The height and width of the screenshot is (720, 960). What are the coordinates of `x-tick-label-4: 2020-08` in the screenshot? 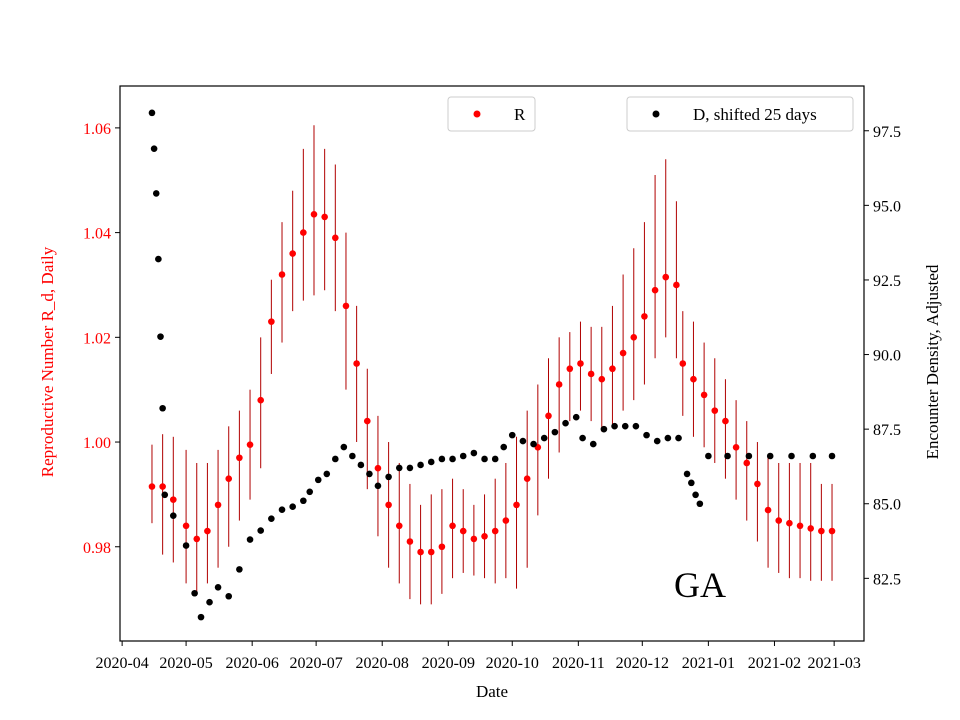 It's located at (382, 663).